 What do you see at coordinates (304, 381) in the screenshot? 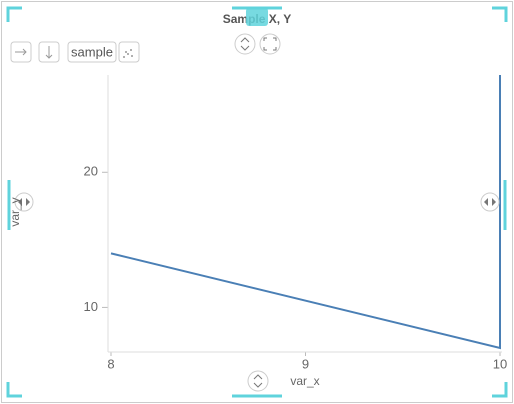
I see `x-axis-label: var_x` at bounding box center [304, 381].